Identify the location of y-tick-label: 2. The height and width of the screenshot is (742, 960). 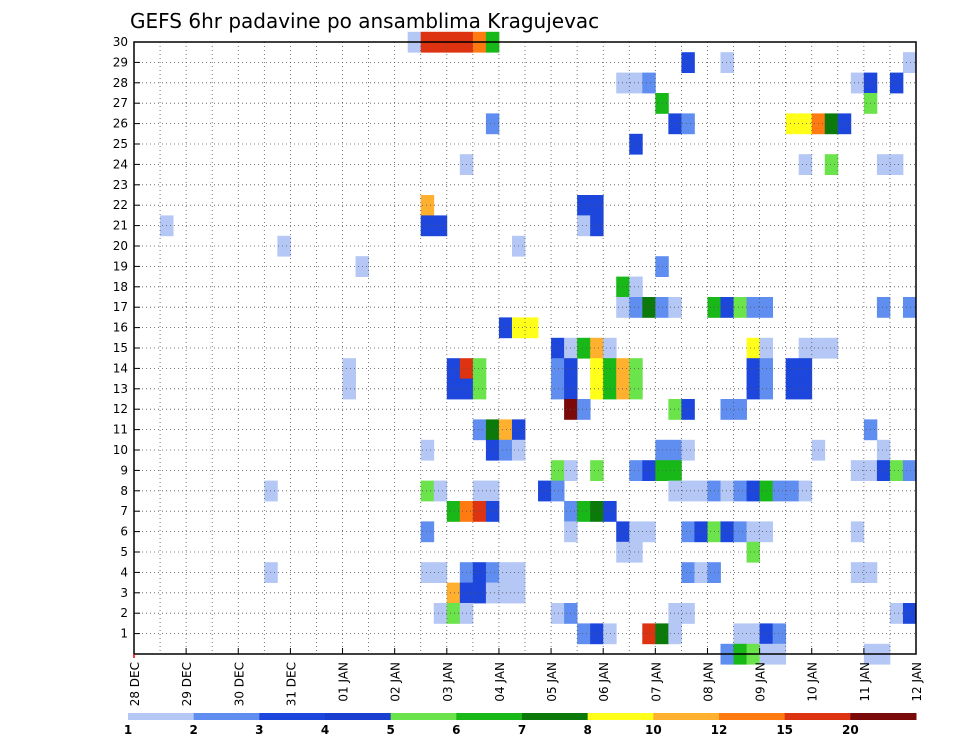
(124, 613).